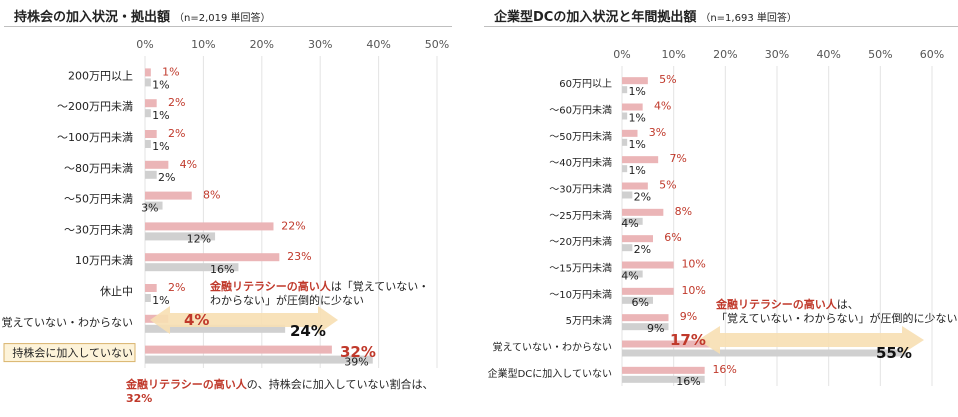 This screenshot has height=417, width=958. I want to click on left-title-underline, so click(228, 26).